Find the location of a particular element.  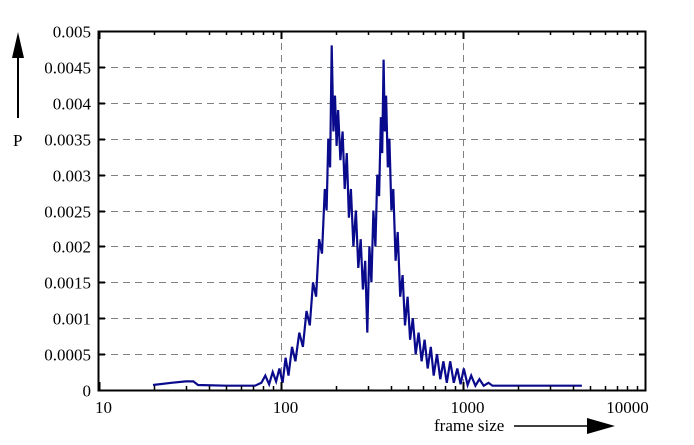

y-axis-arrow-icon is located at coordinates (18, 75).